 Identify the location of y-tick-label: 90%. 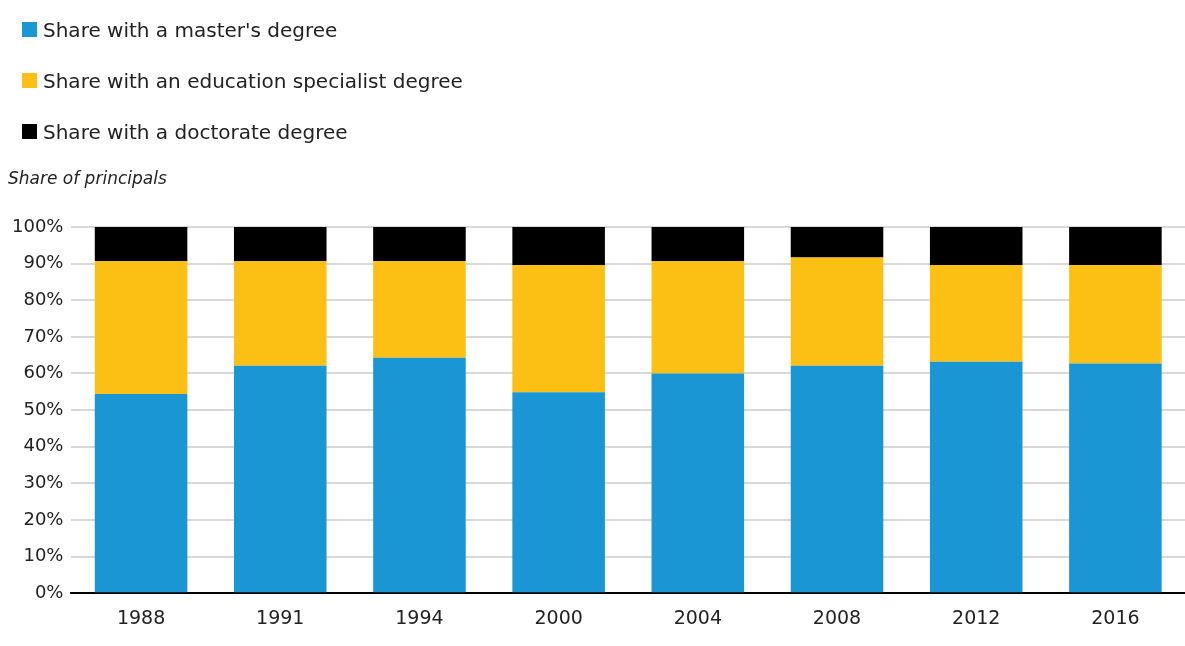
(43, 262).